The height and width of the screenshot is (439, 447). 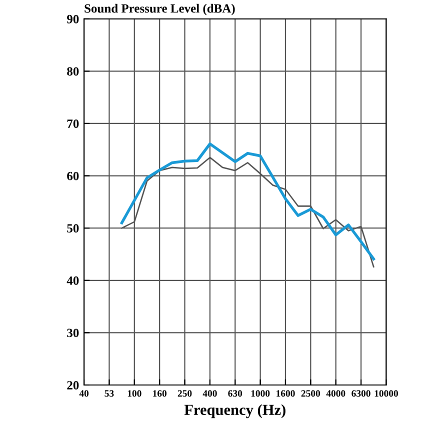 I want to click on y-tick-label: 50, so click(x=73, y=228).